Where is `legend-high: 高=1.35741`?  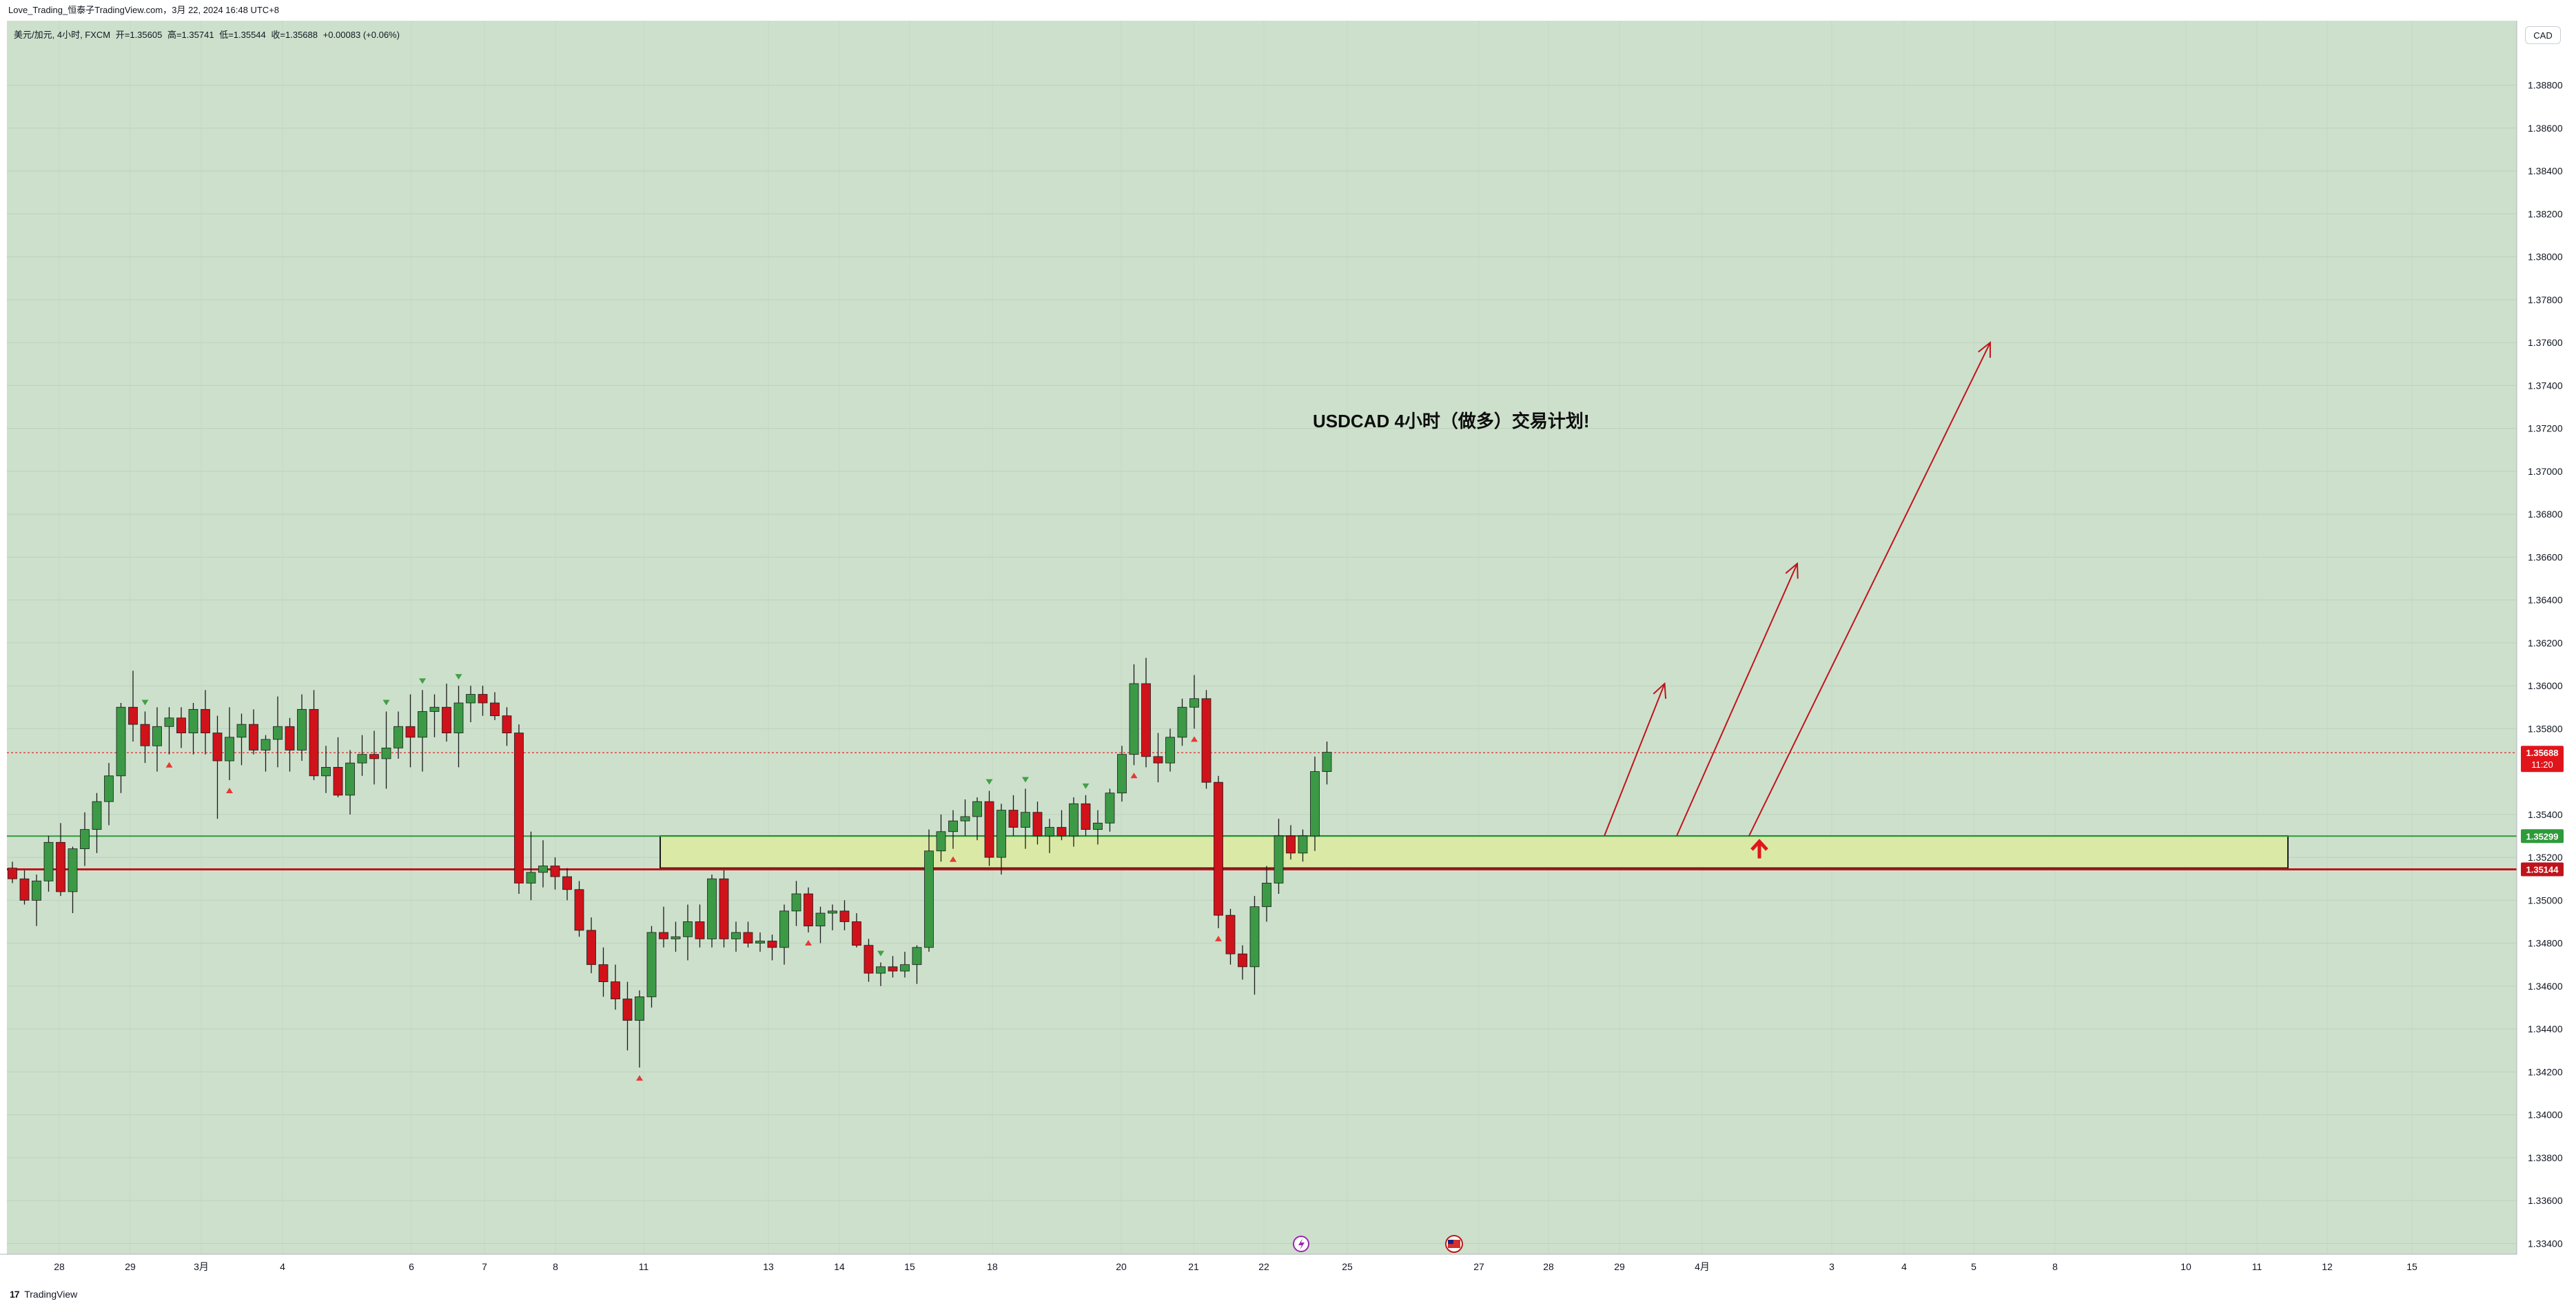
legend-high: 高=1.35741 is located at coordinates (190, 35).